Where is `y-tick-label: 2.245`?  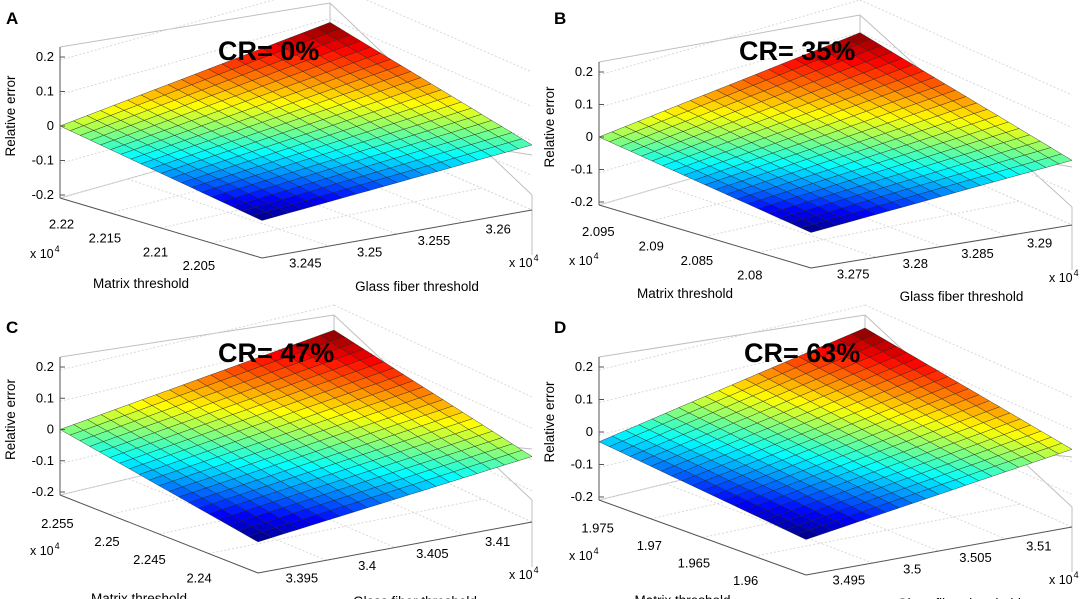
y-tick-label: 2.245 is located at coordinates (149, 559).